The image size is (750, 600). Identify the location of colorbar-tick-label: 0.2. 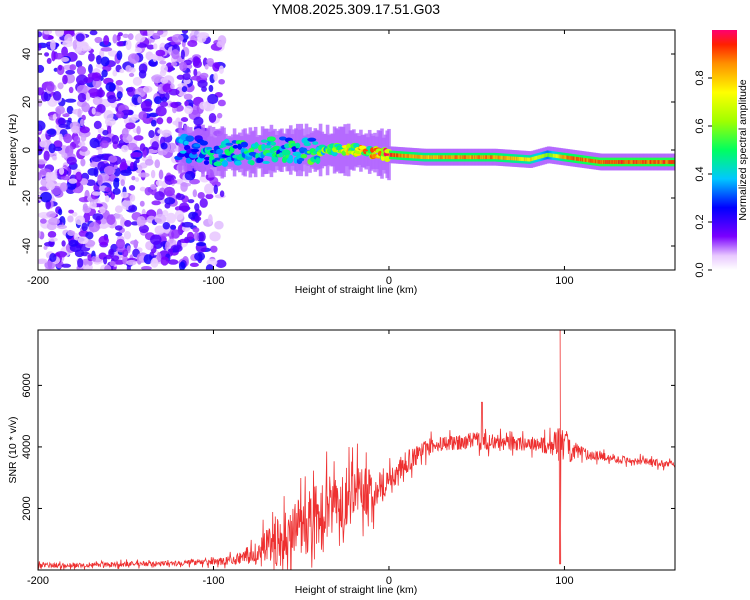
(700, 221).